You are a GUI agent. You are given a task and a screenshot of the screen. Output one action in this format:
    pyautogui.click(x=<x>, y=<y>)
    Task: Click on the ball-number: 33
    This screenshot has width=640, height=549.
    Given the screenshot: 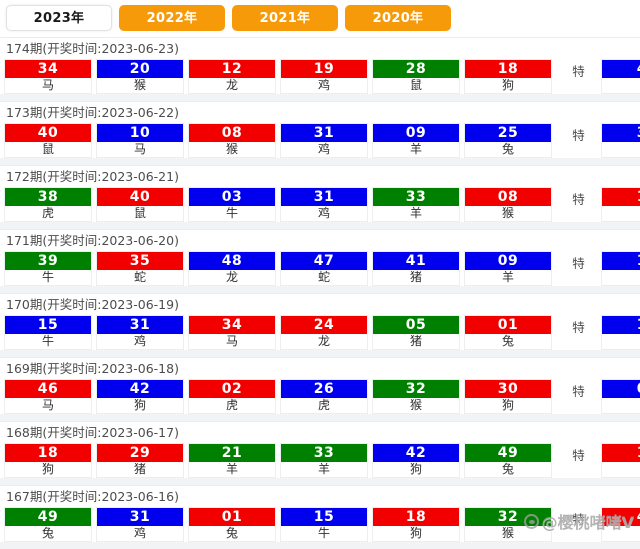 What is the action you would take?
    pyautogui.click(x=416, y=197)
    